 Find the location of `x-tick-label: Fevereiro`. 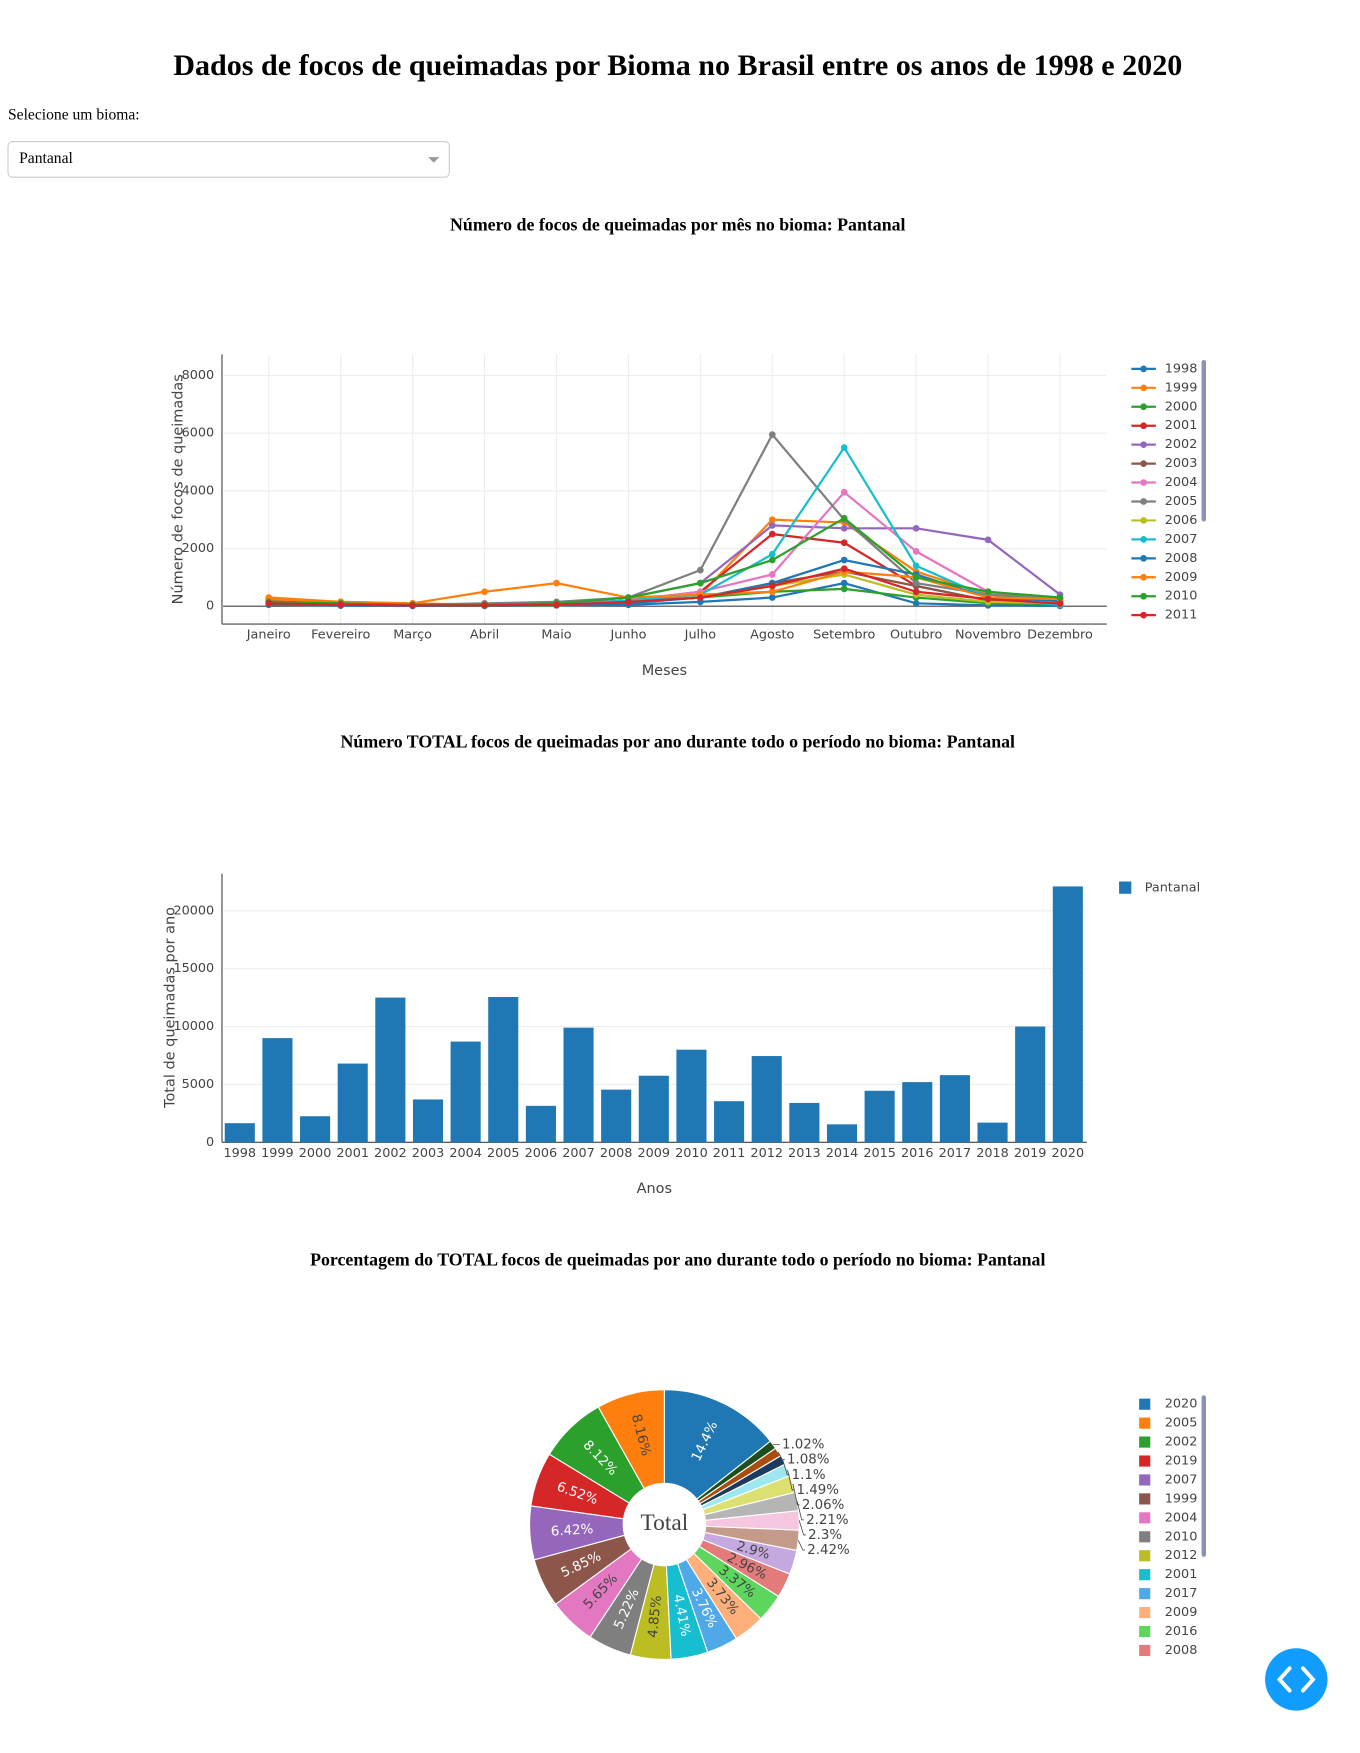

x-tick-label: Fevereiro is located at coordinates (340, 635).